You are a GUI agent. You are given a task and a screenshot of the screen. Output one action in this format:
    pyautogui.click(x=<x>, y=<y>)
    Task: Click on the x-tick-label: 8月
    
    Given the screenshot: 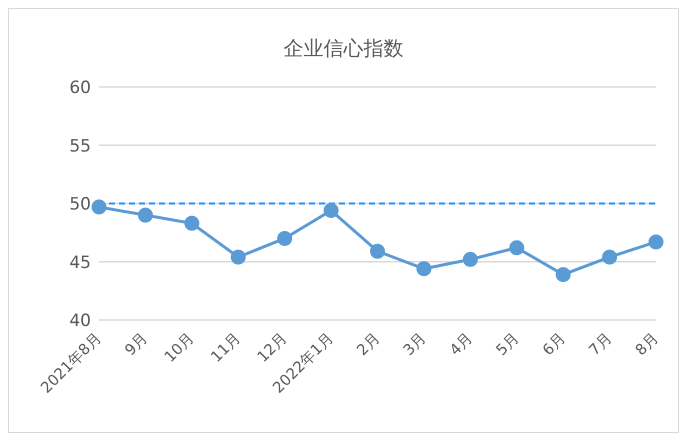 What is the action you would take?
    pyautogui.click(x=647, y=344)
    